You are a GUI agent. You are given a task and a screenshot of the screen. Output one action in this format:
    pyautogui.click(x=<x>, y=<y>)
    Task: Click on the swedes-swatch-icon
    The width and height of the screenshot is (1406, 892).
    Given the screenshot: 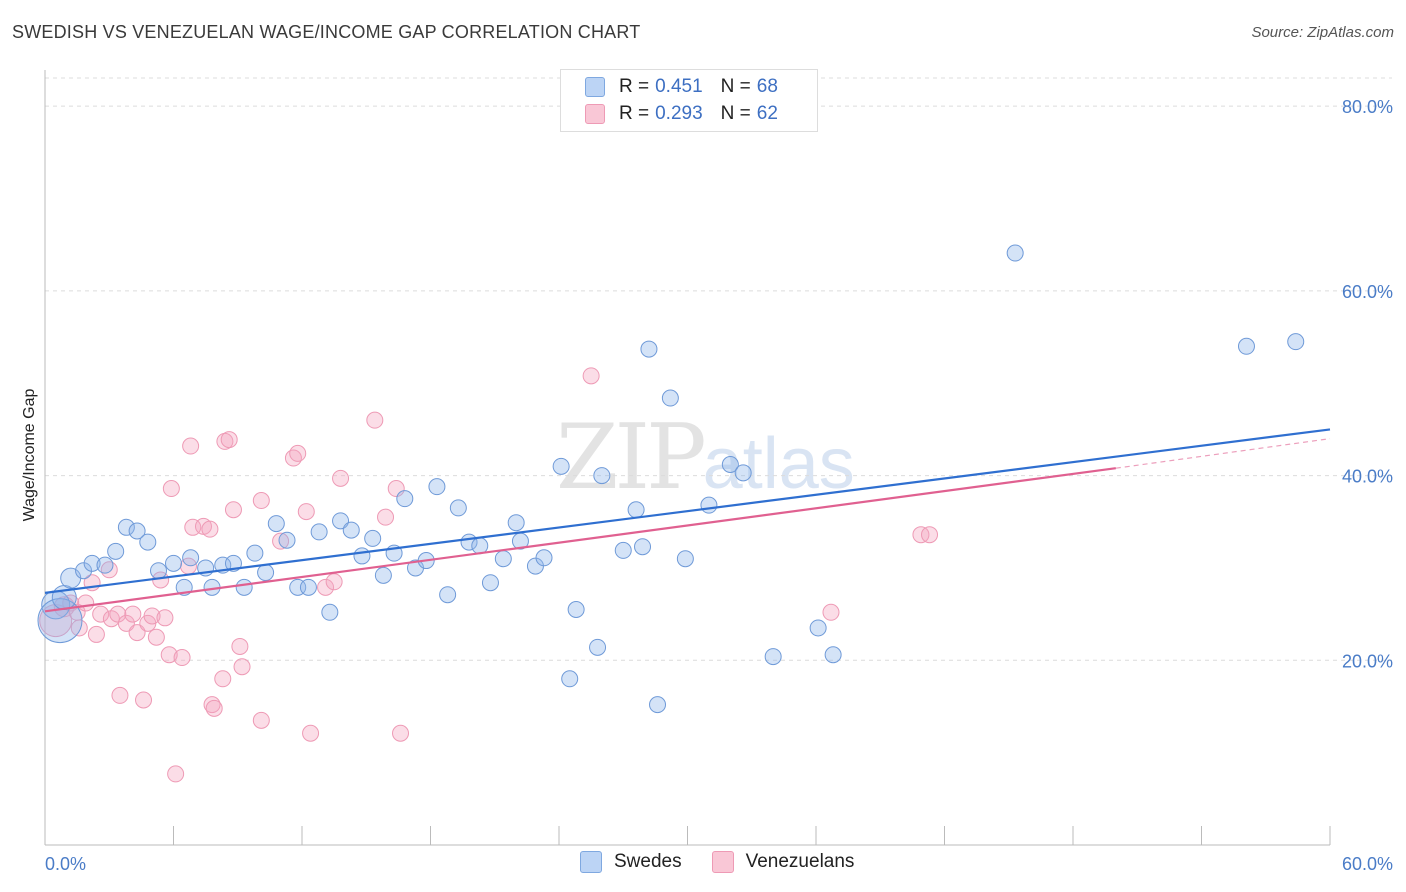 What is the action you would take?
    pyautogui.click(x=595, y=87)
    